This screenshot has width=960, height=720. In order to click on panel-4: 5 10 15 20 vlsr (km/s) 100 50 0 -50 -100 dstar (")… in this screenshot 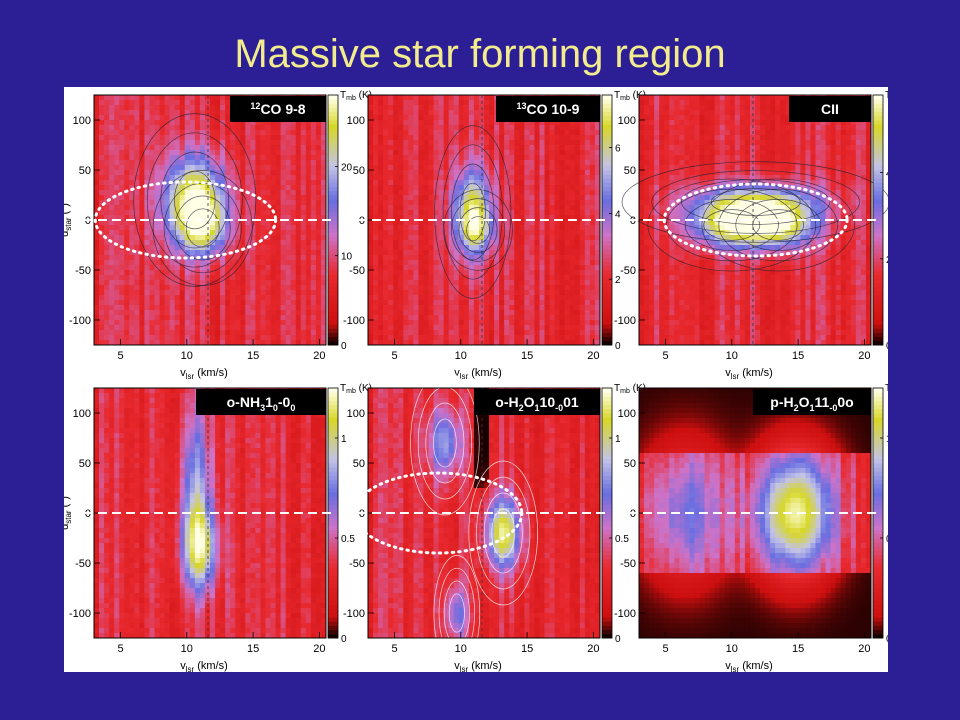, I will do `click(215, 528)`.